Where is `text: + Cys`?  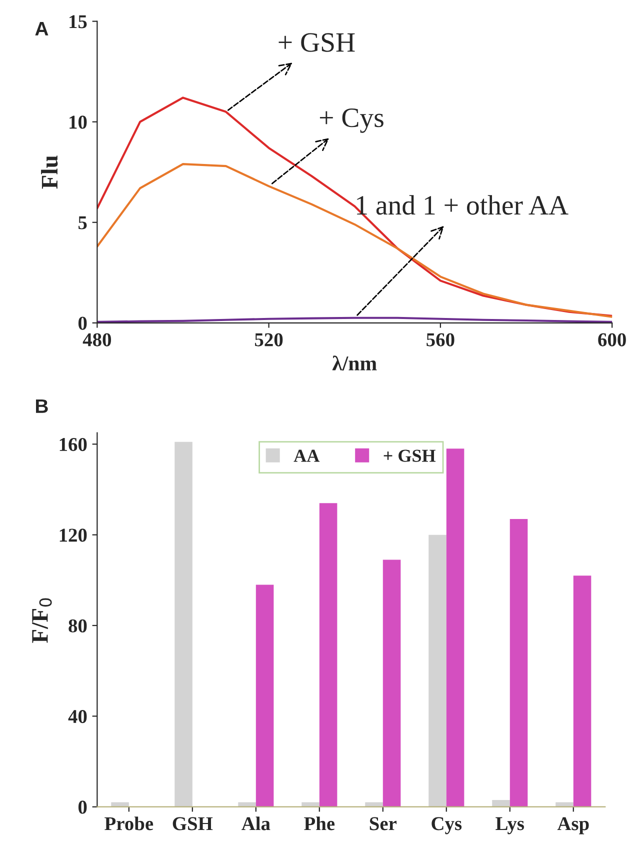
text: + Cys is located at coordinates (352, 120).